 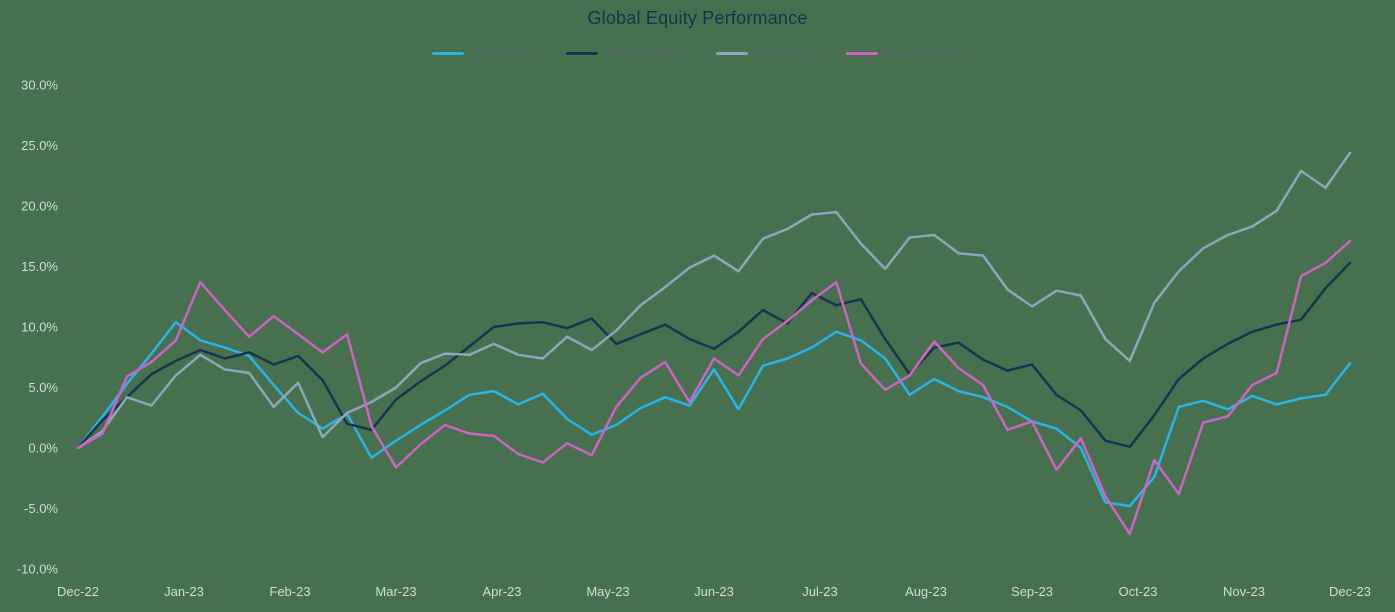 What do you see at coordinates (926, 591) in the screenshot?
I see `x-axis-tick-label: Aug-23` at bounding box center [926, 591].